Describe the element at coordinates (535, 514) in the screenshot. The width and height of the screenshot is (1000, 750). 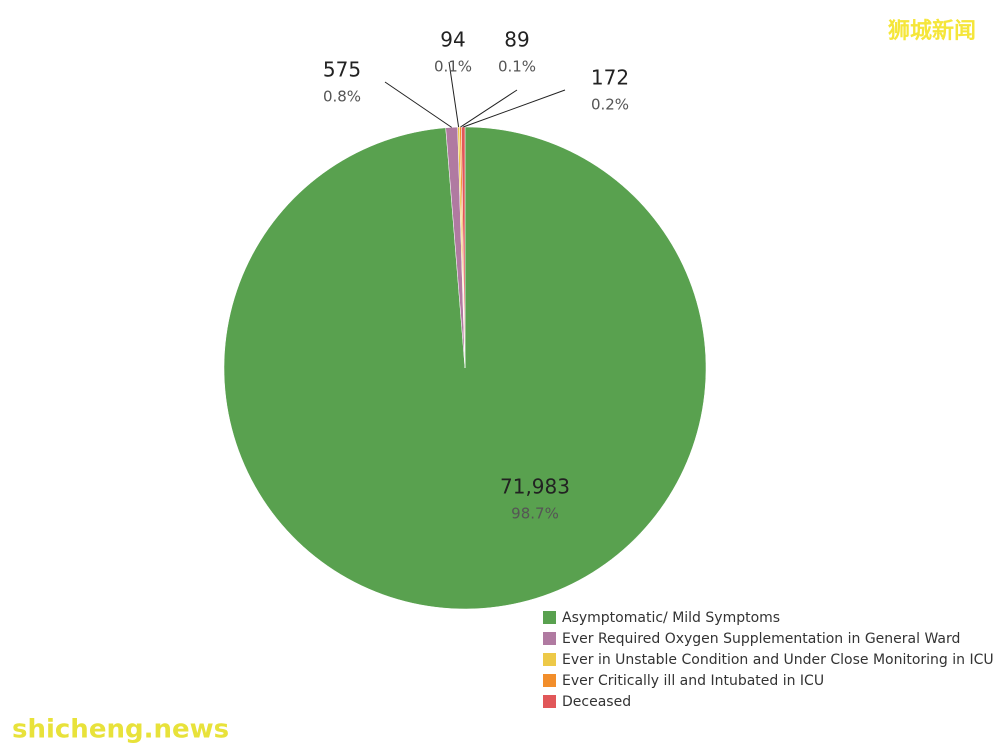
I see `percent-label: 98.7%` at that location.